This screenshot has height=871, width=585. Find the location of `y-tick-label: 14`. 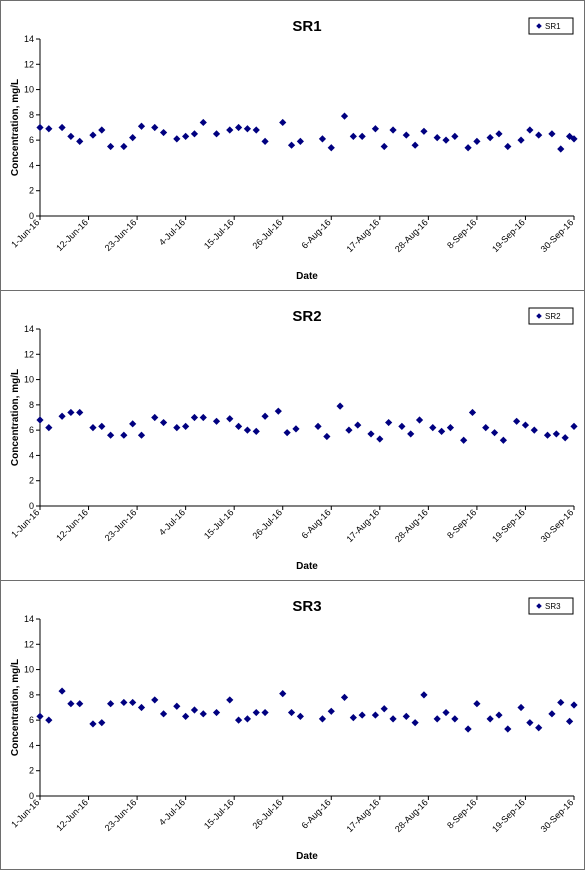

y-tick-label: 14 is located at coordinates (29, 619).